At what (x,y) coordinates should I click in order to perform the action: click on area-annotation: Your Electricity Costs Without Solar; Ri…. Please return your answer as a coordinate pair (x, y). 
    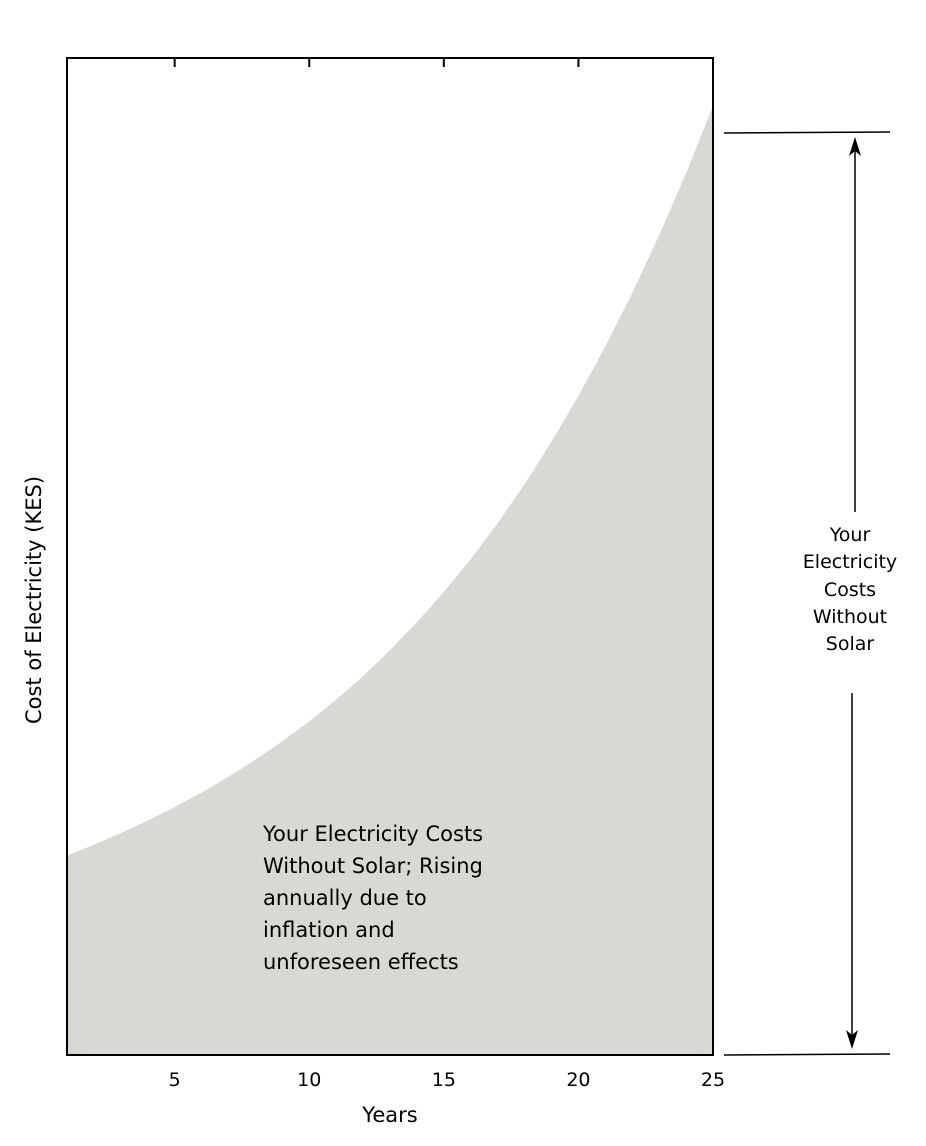
    Looking at the image, I should click on (372, 898).